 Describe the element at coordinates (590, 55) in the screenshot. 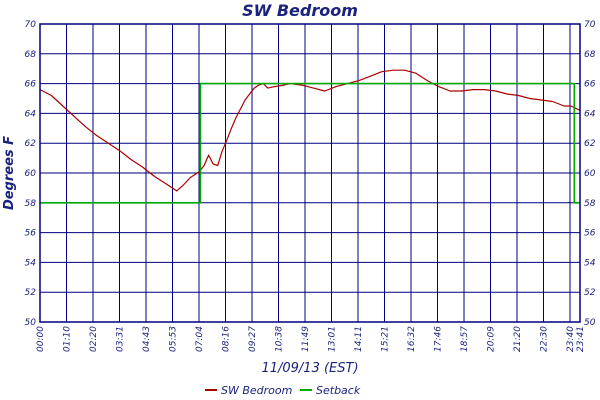

I see `y-tick-label-right: 68` at that location.